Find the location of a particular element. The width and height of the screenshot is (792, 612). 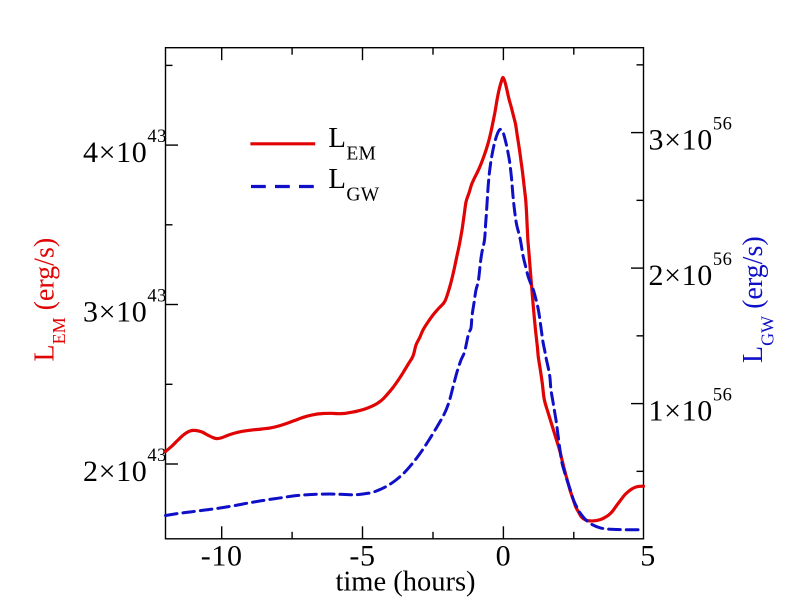

svg-text: 0 is located at coordinates (504, 556).